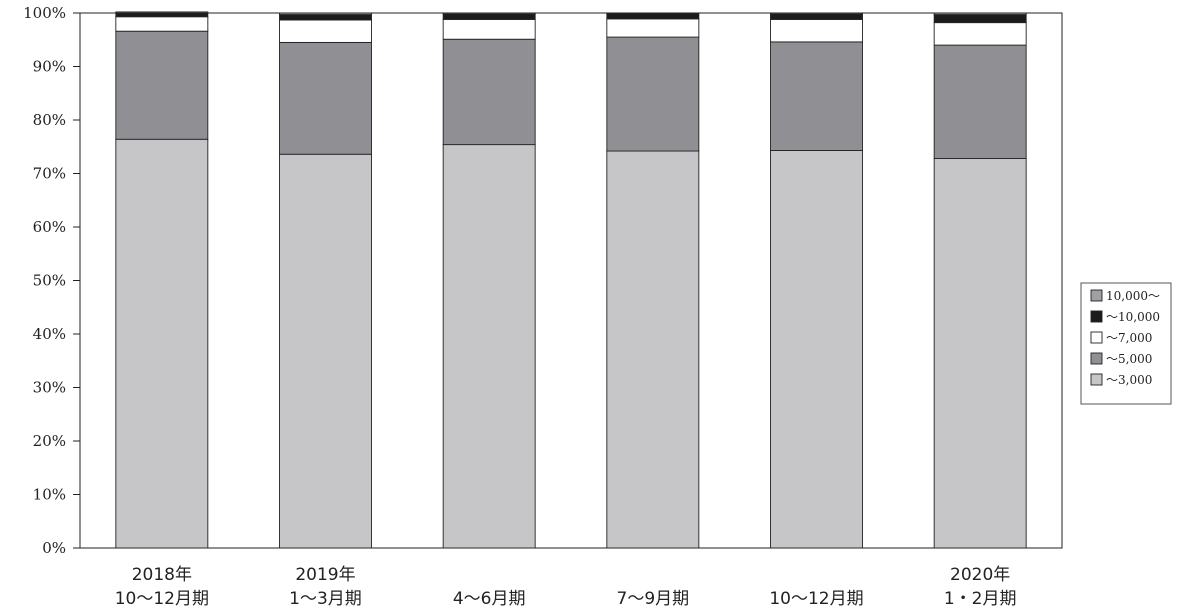 Image resolution: width=1180 pixels, height=615 pixels. What do you see at coordinates (1133, 296) in the screenshot?
I see `legend-label: 10,000～` at bounding box center [1133, 296].